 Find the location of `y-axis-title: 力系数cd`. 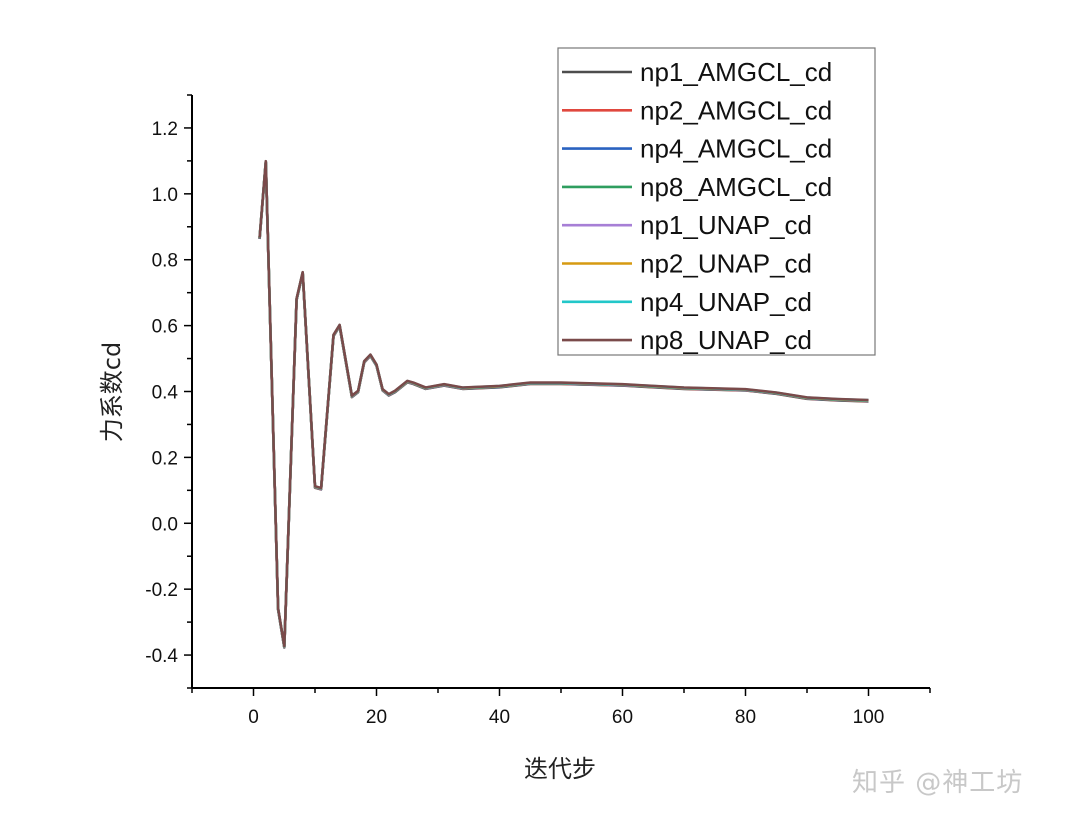

y-axis-title: 力系数cd is located at coordinates (112, 392).